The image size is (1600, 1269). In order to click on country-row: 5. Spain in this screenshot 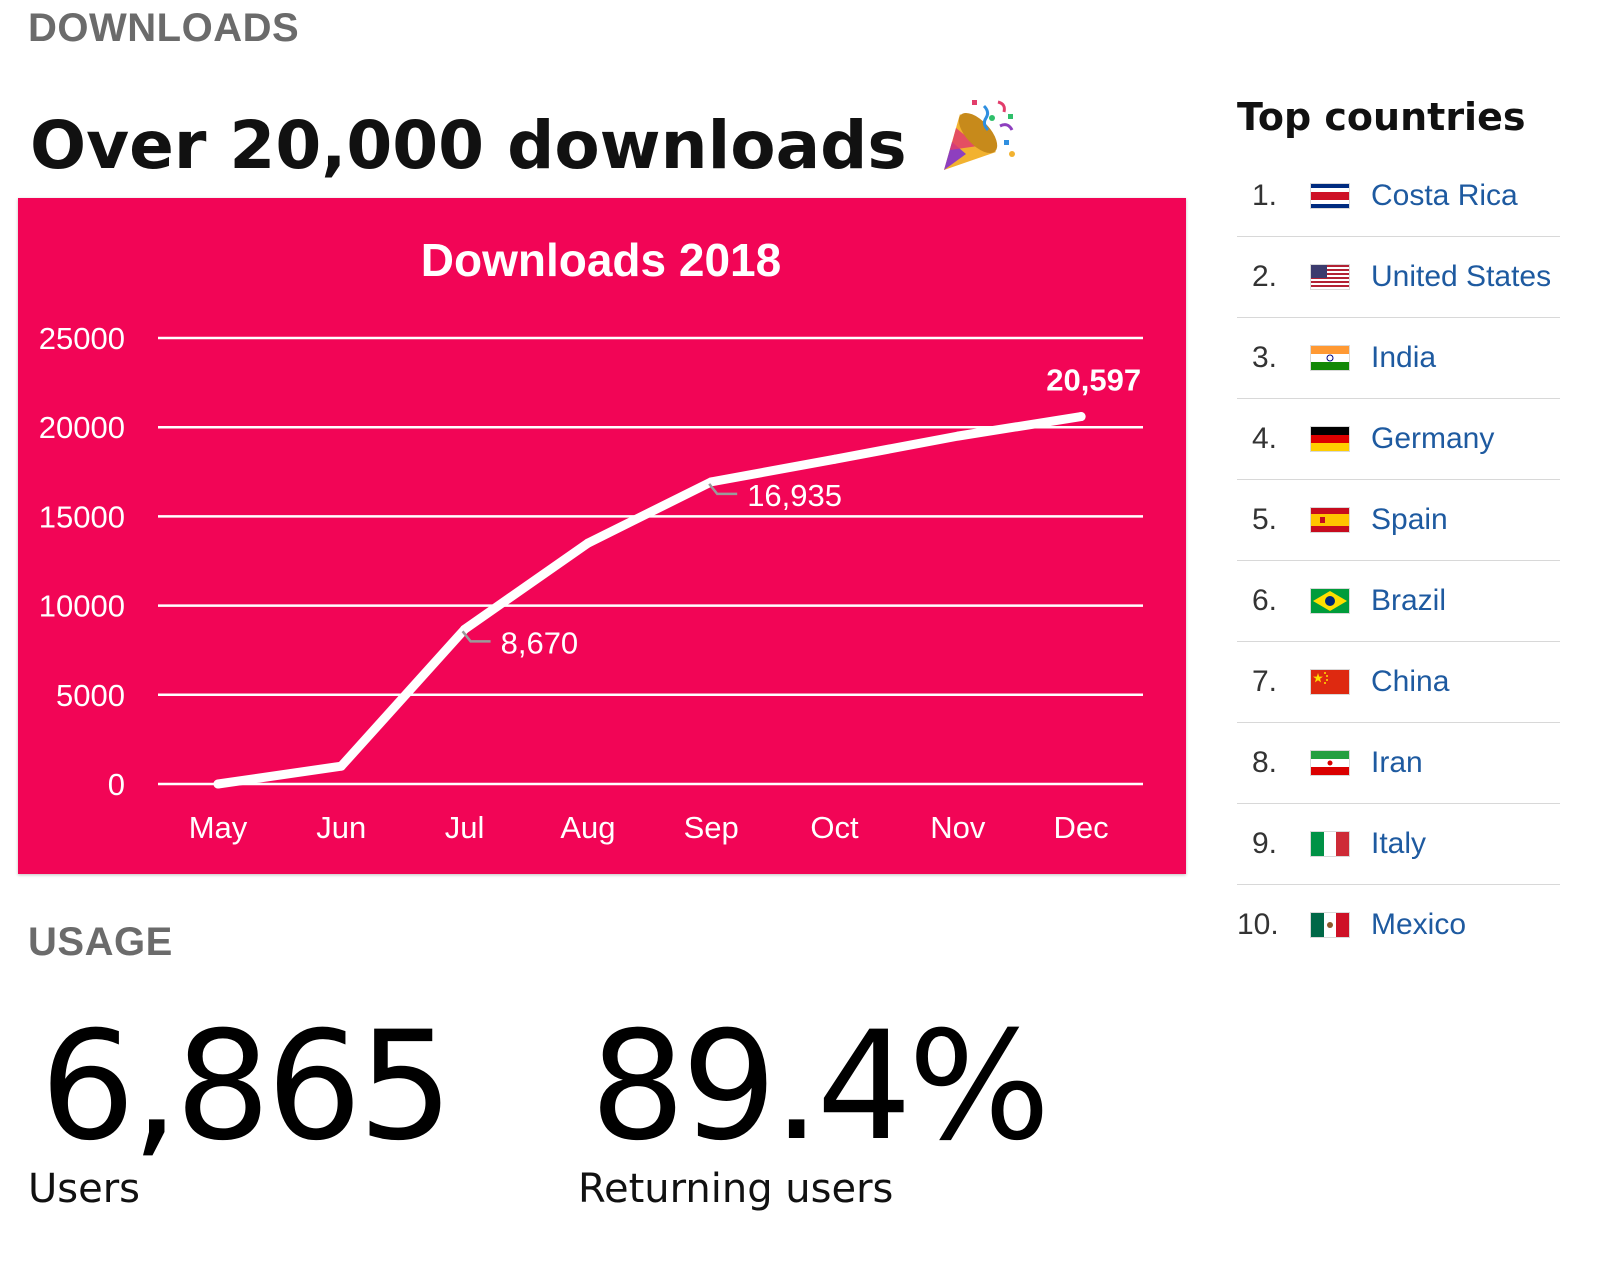, I will do `click(1398, 520)`.